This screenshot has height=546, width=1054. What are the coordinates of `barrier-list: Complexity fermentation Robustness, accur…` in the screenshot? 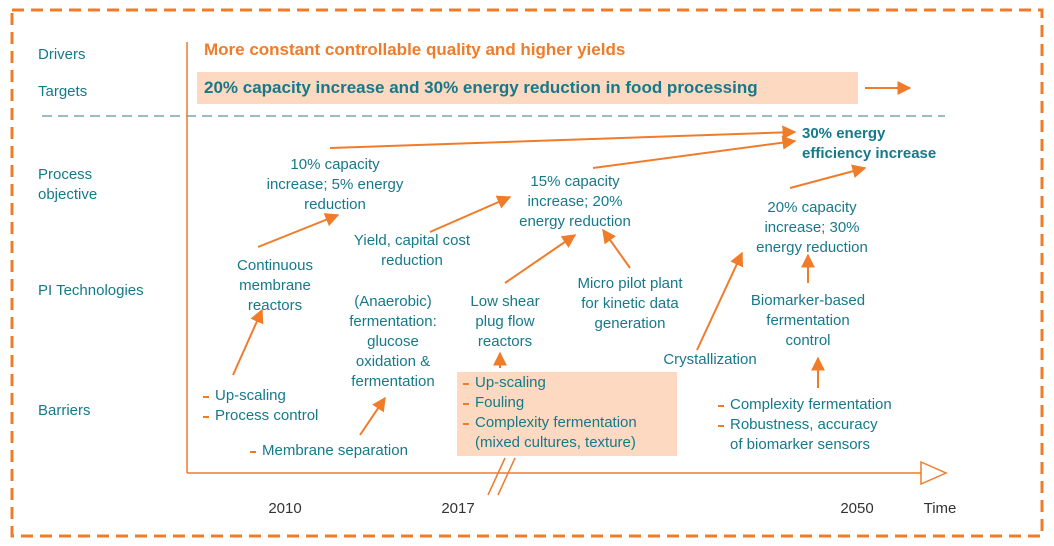 It's located at (805, 425).